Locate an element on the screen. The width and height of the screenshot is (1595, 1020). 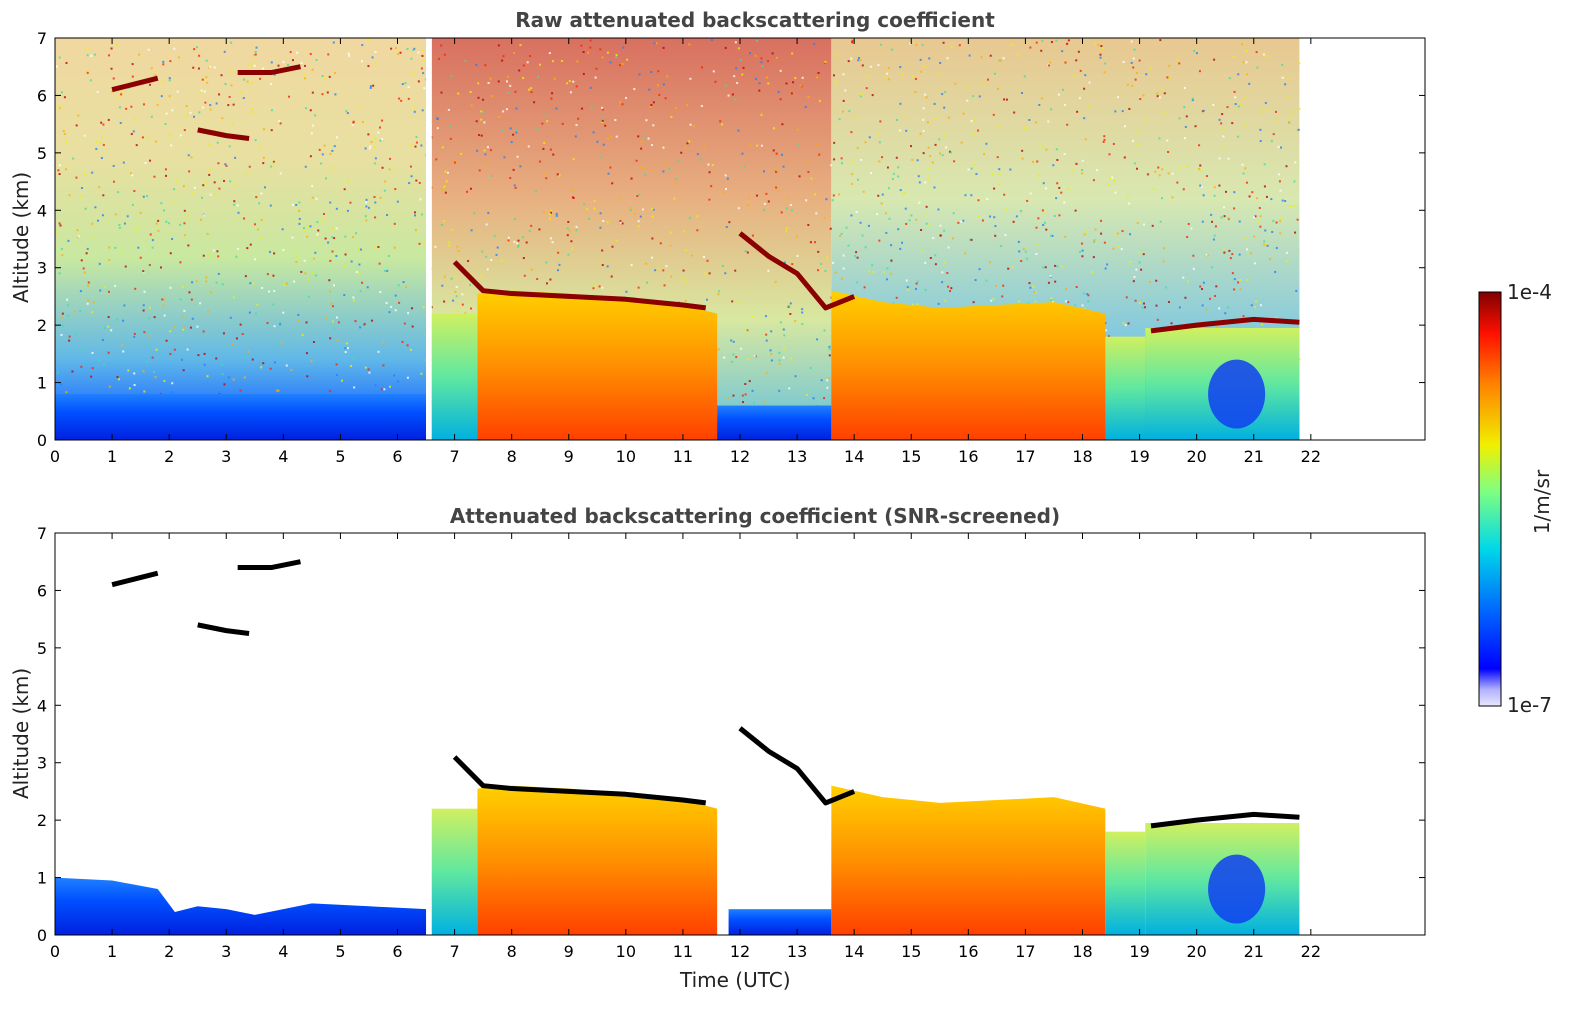
low-level-layer-midday is located at coordinates (780, 922).